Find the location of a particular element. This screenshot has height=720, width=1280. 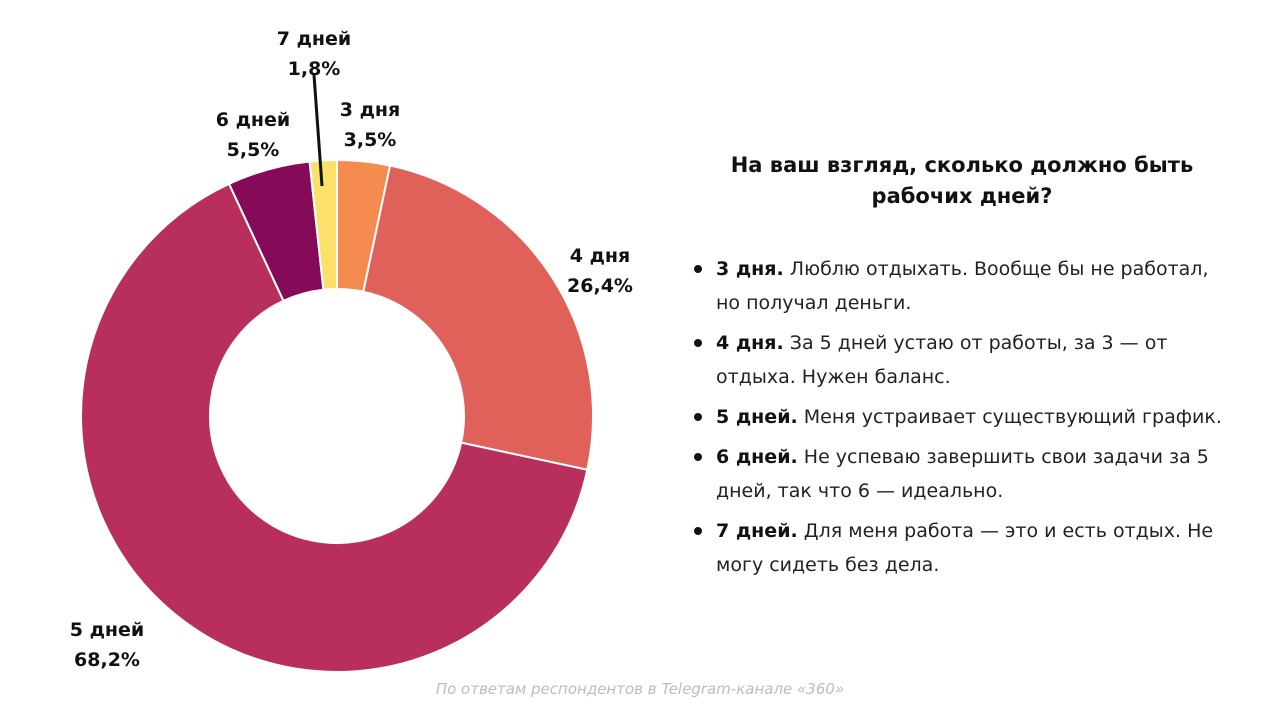

slice-label-6-дней: 6 дней is located at coordinates (253, 120).